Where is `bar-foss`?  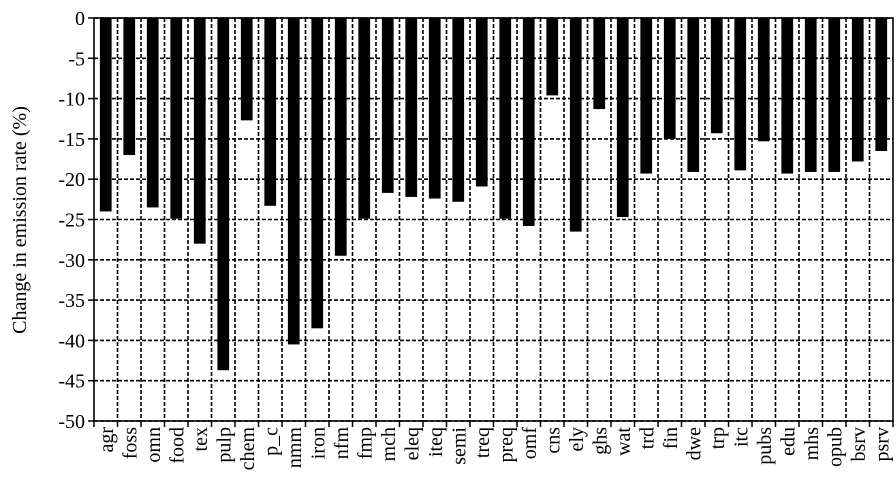
bar-foss is located at coordinates (129, 87).